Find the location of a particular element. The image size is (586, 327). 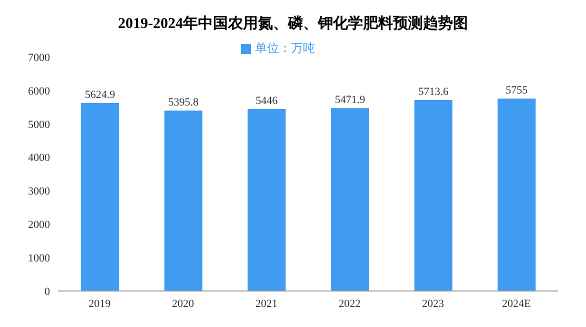

y-tick-label: 3000 is located at coordinates (39, 192).